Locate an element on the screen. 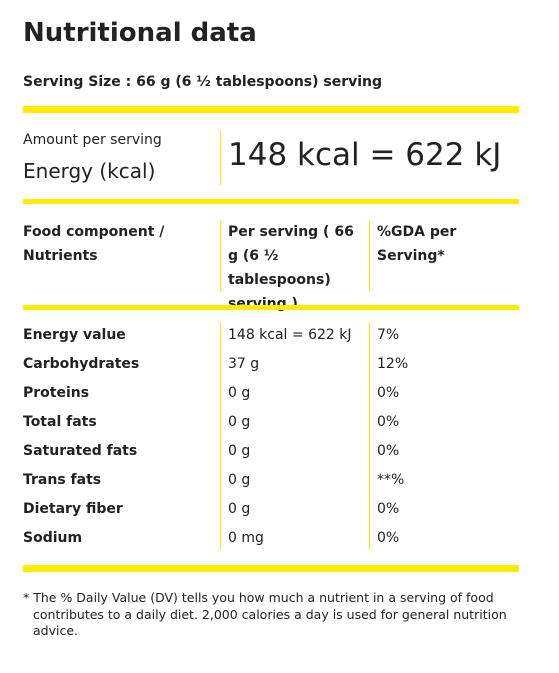 Image resolution: width=559 pixels, height=673 pixels. nutrient-name: Dietary fiber is located at coordinates (73, 509).